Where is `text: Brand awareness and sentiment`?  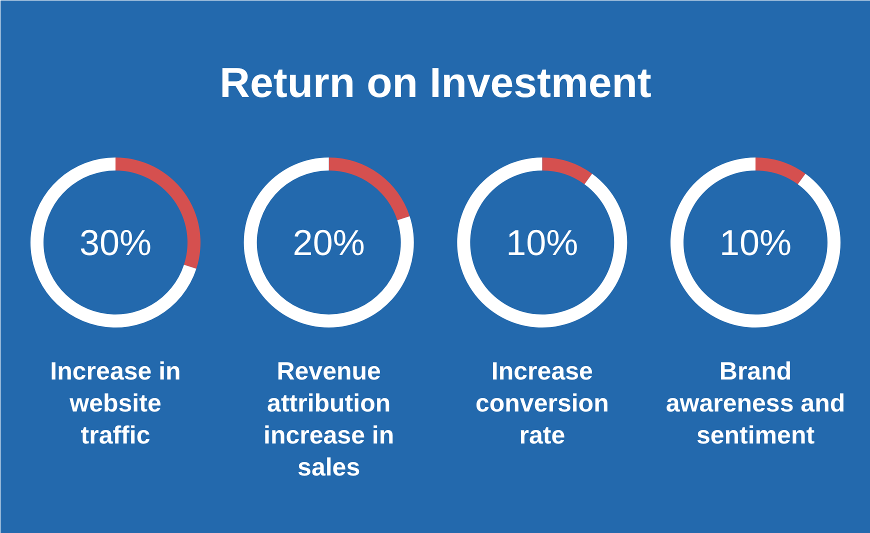 text: Brand awareness and sentiment is located at coordinates (756, 404).